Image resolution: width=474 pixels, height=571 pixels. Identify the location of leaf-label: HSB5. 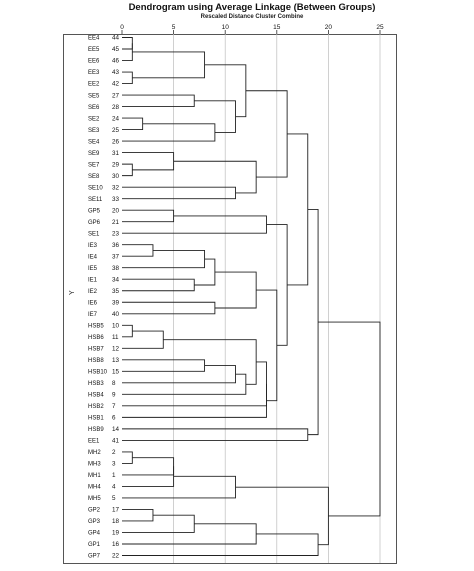
(96, 326).